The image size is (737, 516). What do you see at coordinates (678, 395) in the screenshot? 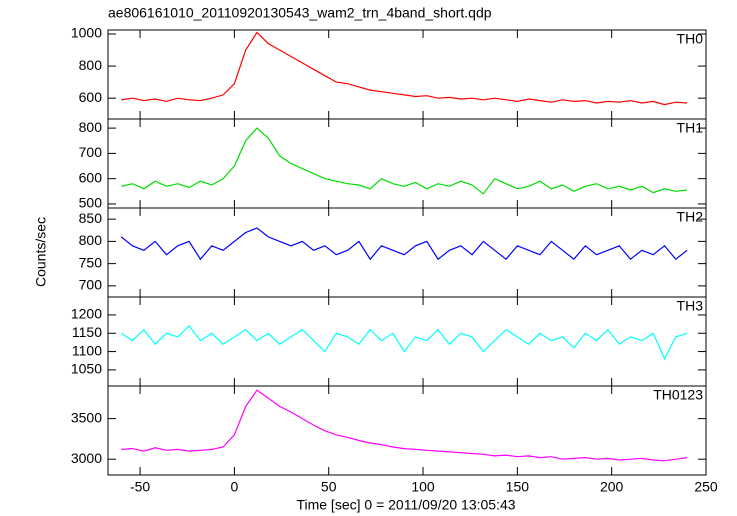
I see `panel-label: TH0123` at bounding box center [678, 395].